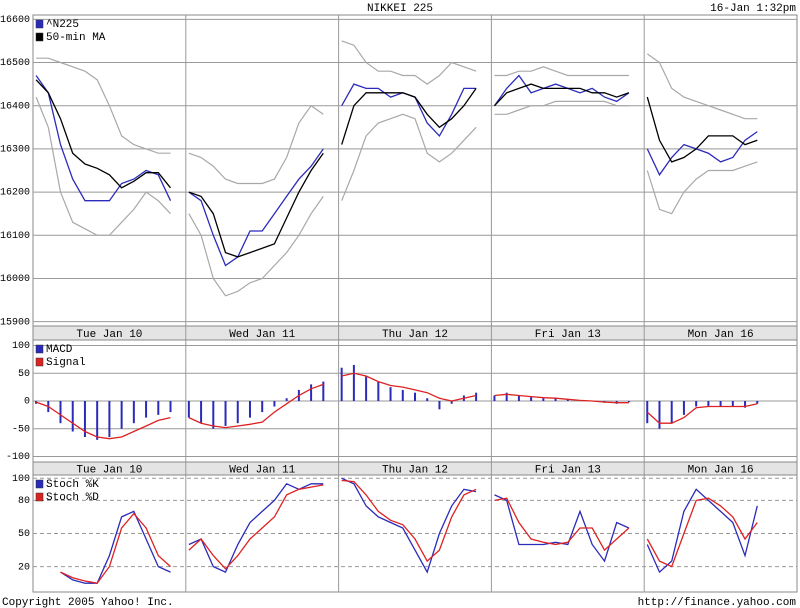 This screenshot has width=800, height=608. What do you see at coordinates (400, 9) in the screenshot?
I see `chart-title: NIKKEI 225` at bounding box center [400, 9].